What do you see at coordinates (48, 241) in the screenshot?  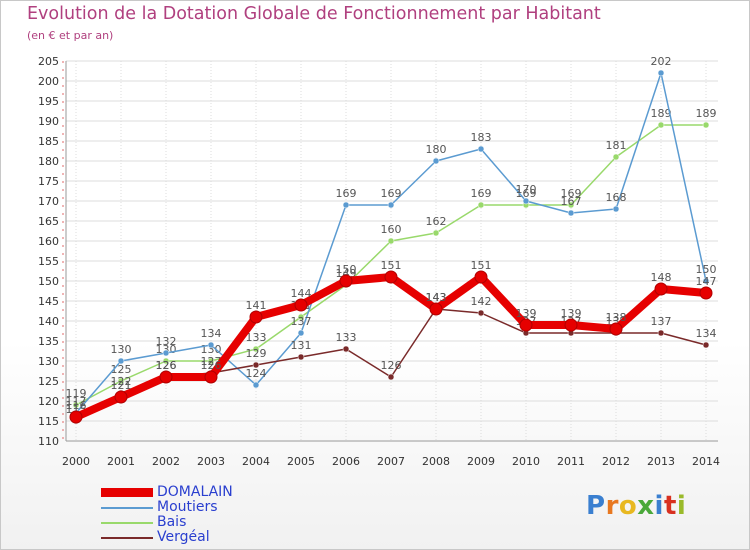 I see `y-tick-label: 160` at bounding box center [48, 241].